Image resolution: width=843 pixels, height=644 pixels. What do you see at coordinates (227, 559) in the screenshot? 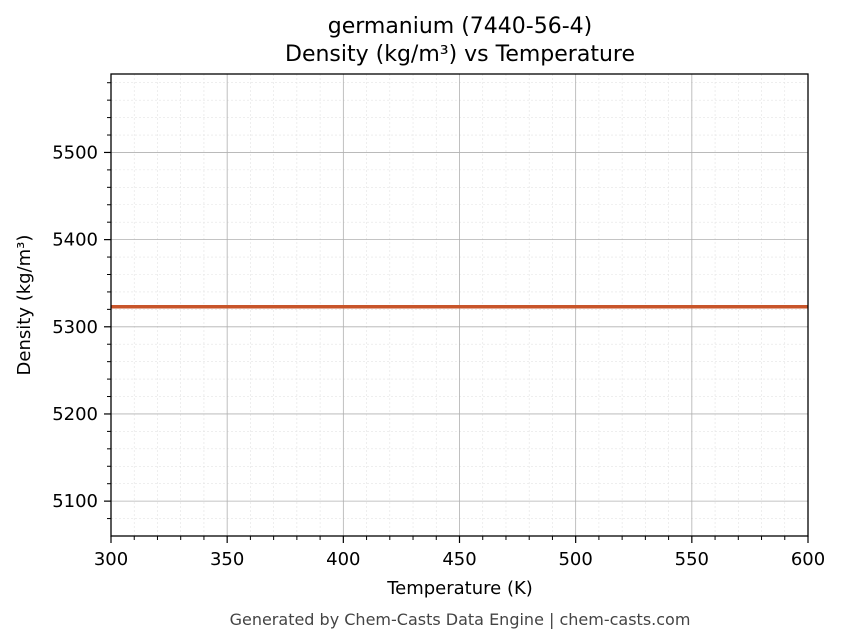
I see `x-tick-label: 350` at bounding box center [227, 559].